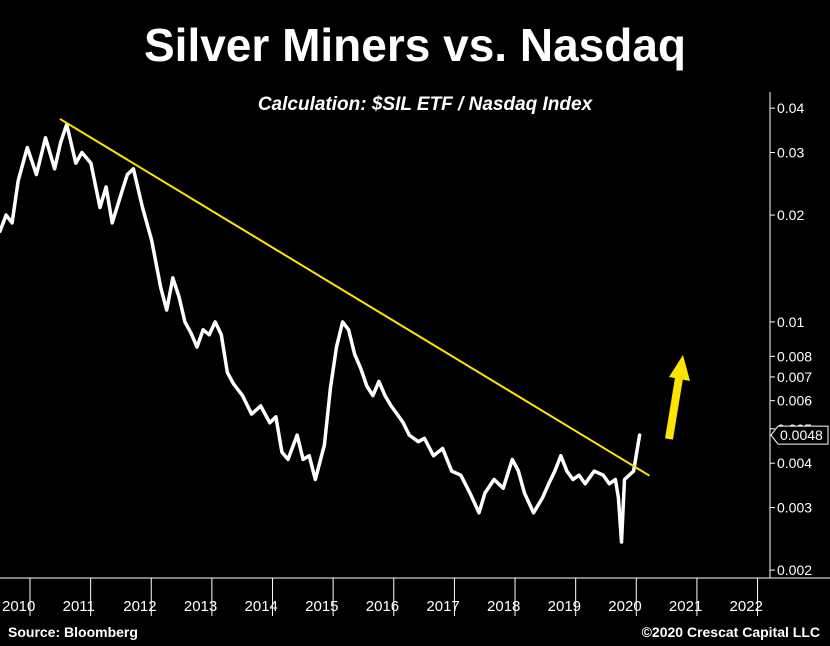 Image resolution: width=830 pixels, height=646 pixels. I want to click on x-tick-label: 2012, so click(139, 606).